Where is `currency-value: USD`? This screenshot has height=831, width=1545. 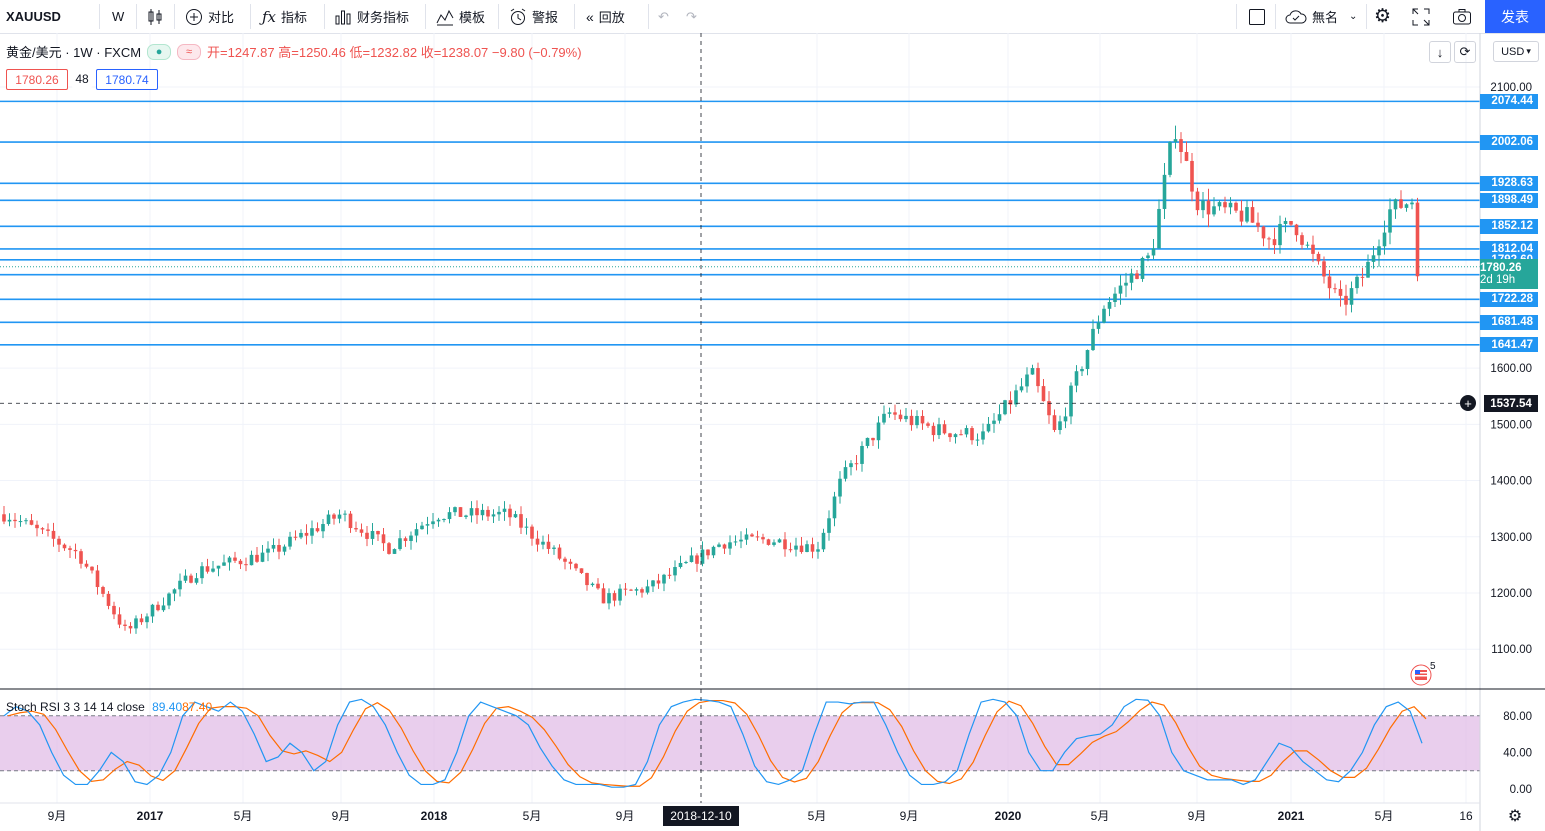
currency-value: USD is located at coordinates (1513, 51).